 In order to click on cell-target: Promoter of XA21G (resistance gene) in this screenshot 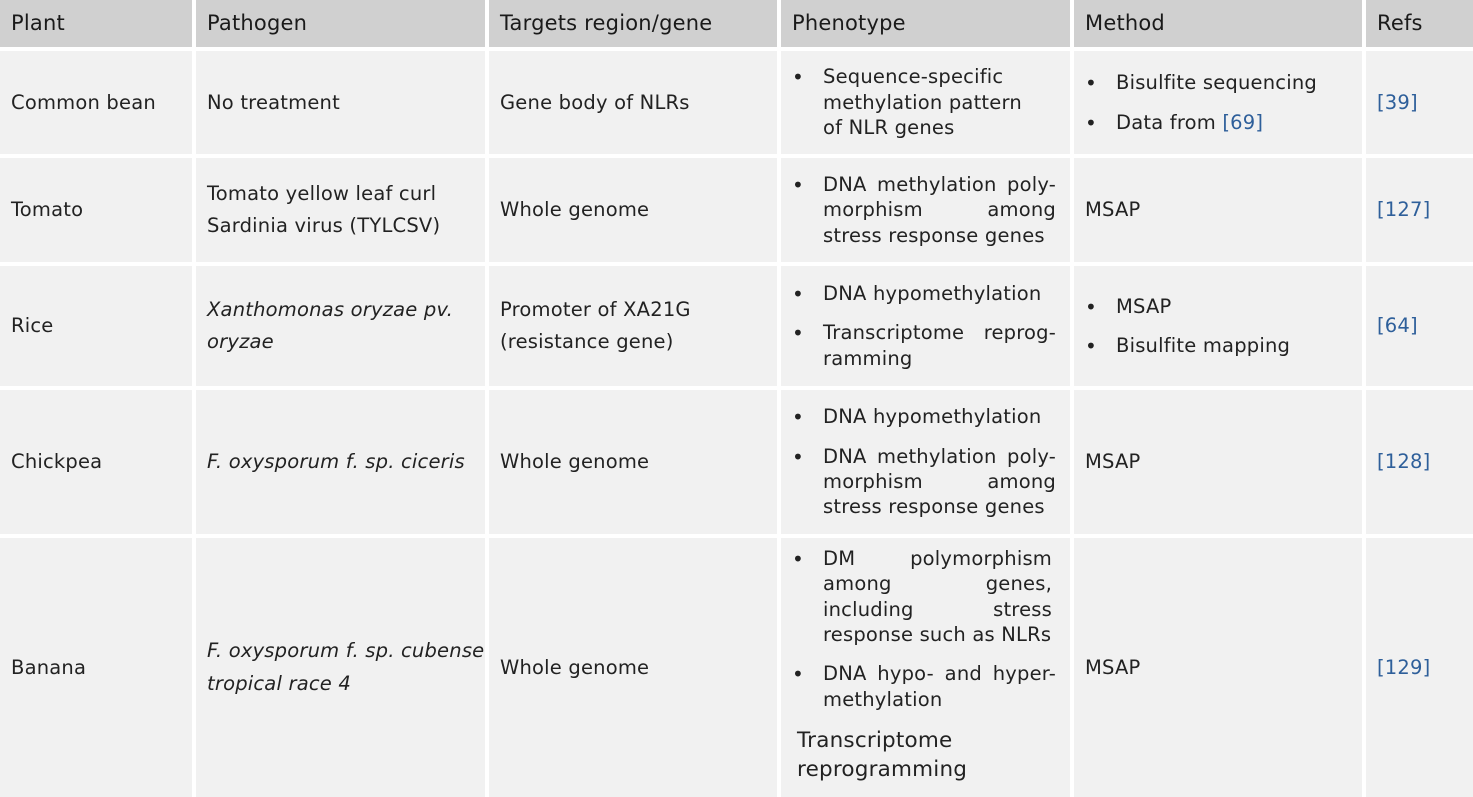, I will do `click(633, 326)`.